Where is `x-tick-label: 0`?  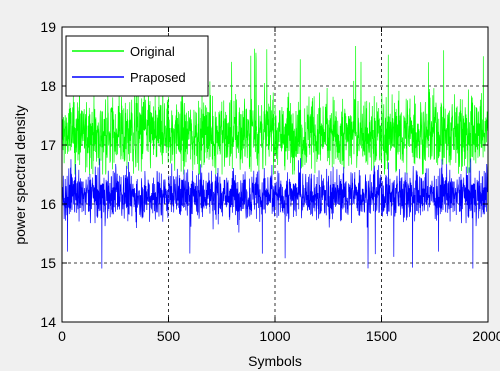
x-tick-label: 0 is located at coordinates (62, 336).